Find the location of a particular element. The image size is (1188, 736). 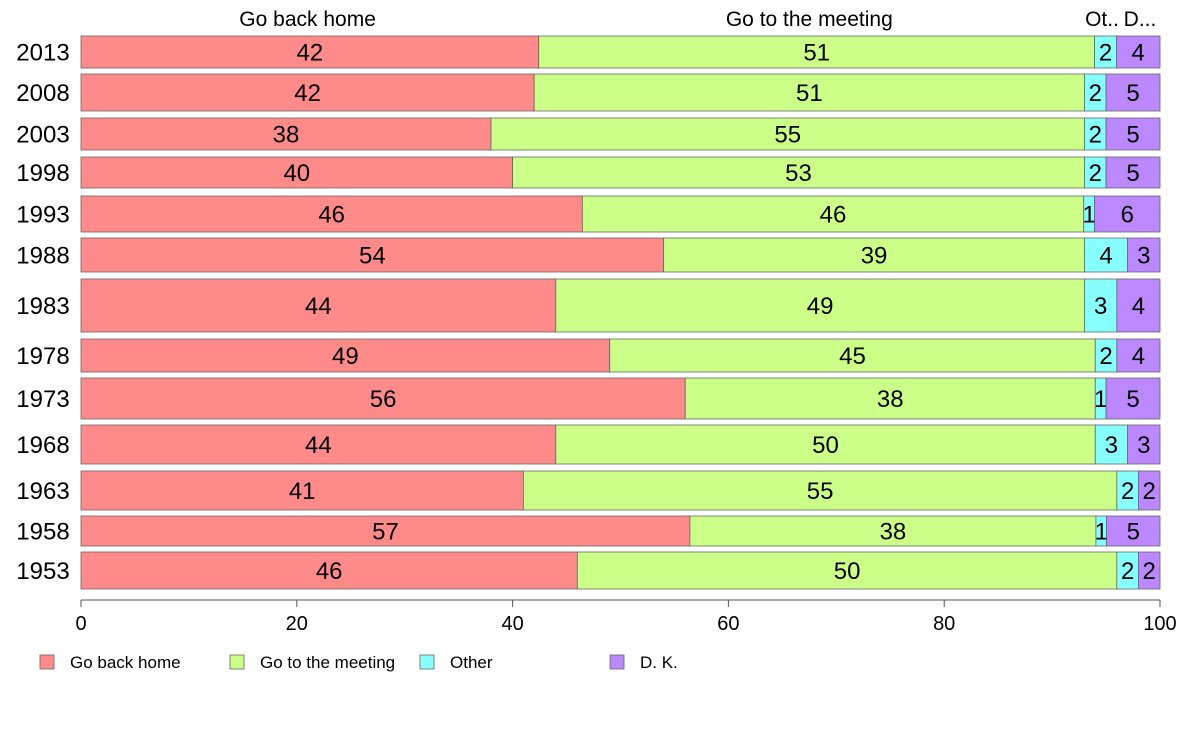

x-tick-label: 100 is located at coordinates (1159, 624).